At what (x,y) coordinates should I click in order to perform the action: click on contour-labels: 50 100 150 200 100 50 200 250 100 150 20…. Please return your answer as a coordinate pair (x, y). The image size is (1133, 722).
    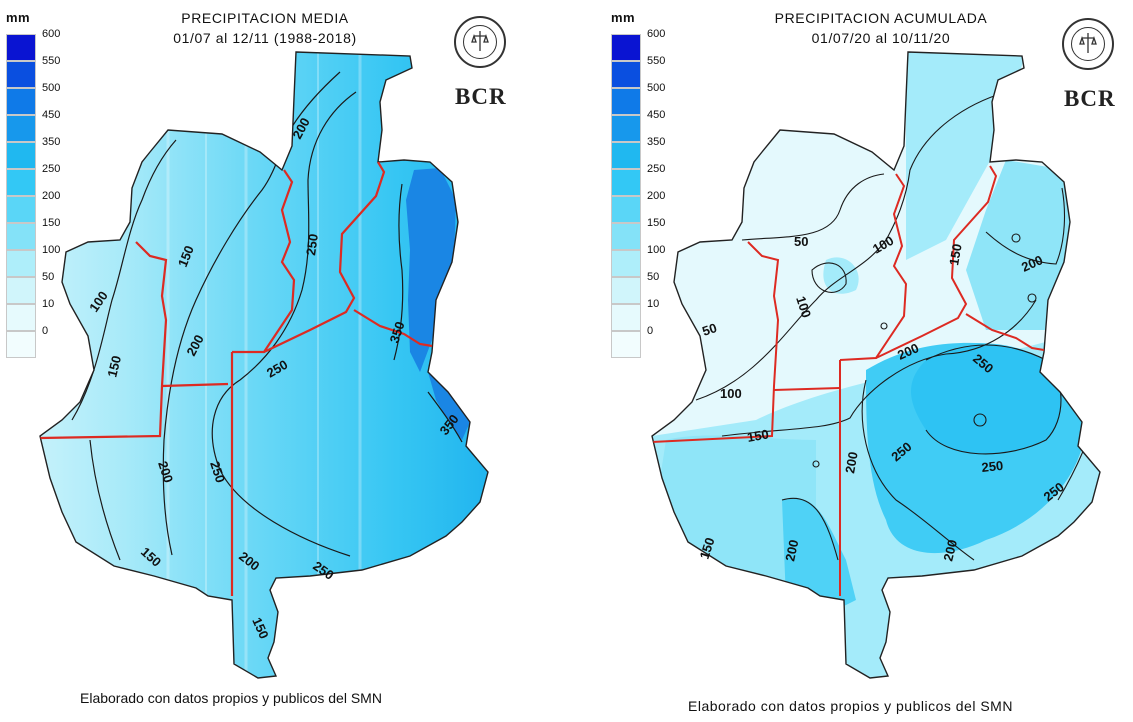
    Looking at the image, I should click on (882, 398).